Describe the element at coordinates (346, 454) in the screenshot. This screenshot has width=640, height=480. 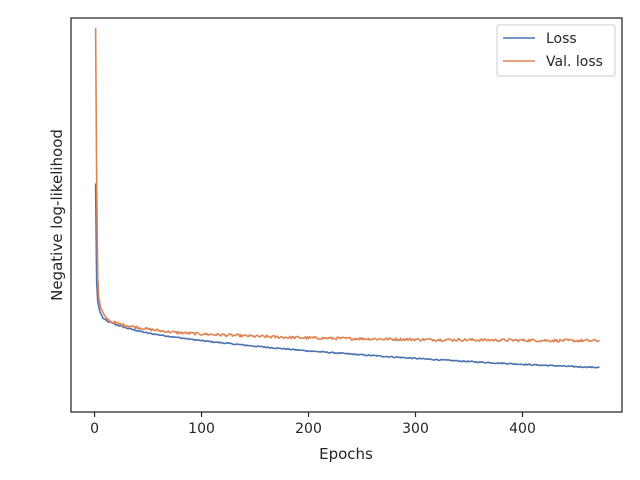
I see `x-axis-label: Epochs` at that location.